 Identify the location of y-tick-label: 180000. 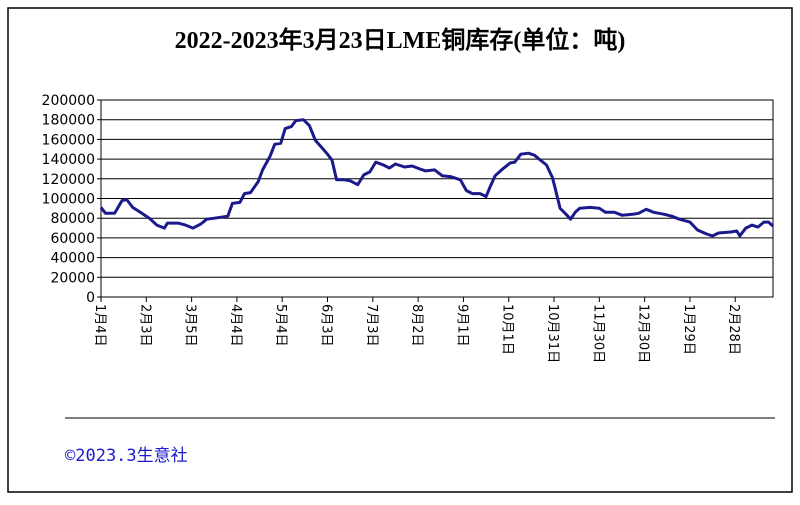
(68, 121).